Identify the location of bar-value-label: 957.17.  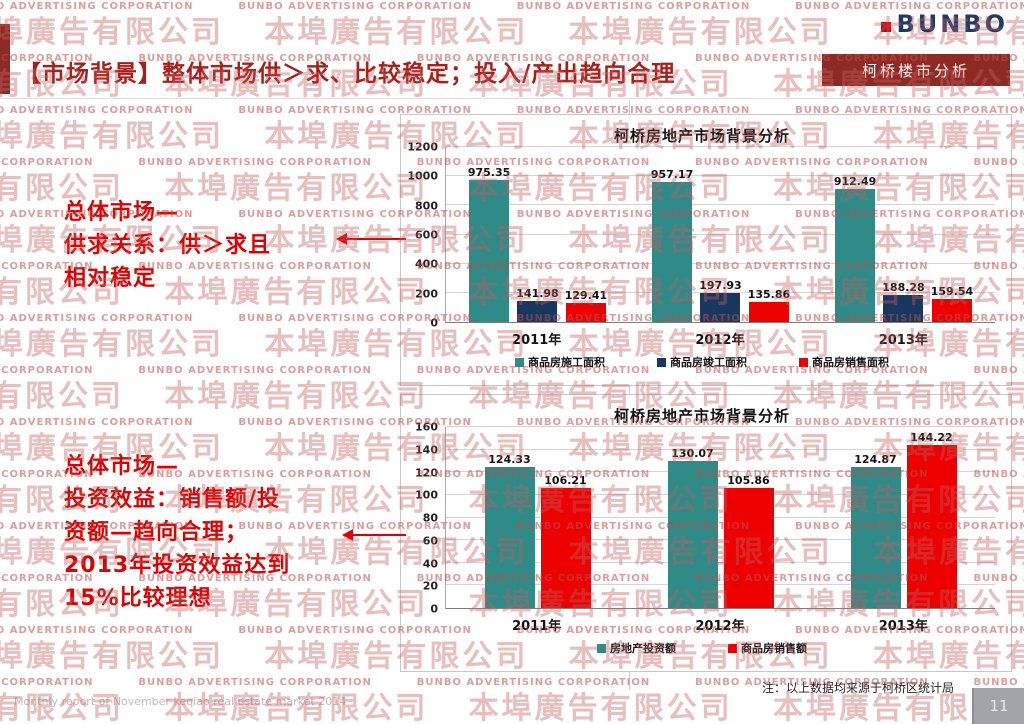
(672, 175).